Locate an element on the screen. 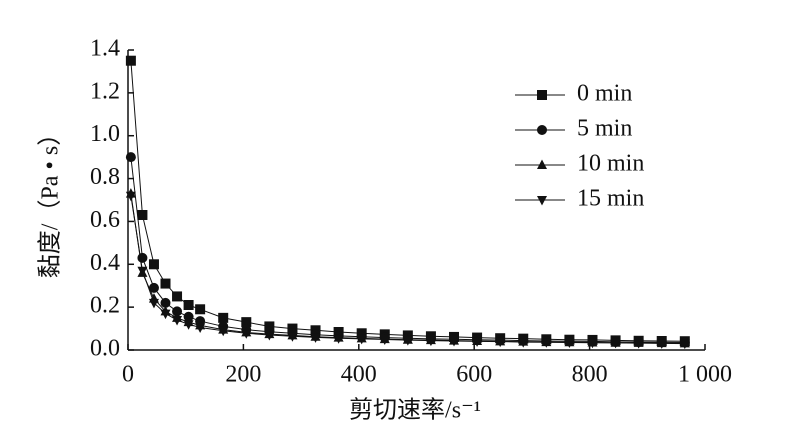  y-tick-label: 0.8 is located at coordinates (105, 177).